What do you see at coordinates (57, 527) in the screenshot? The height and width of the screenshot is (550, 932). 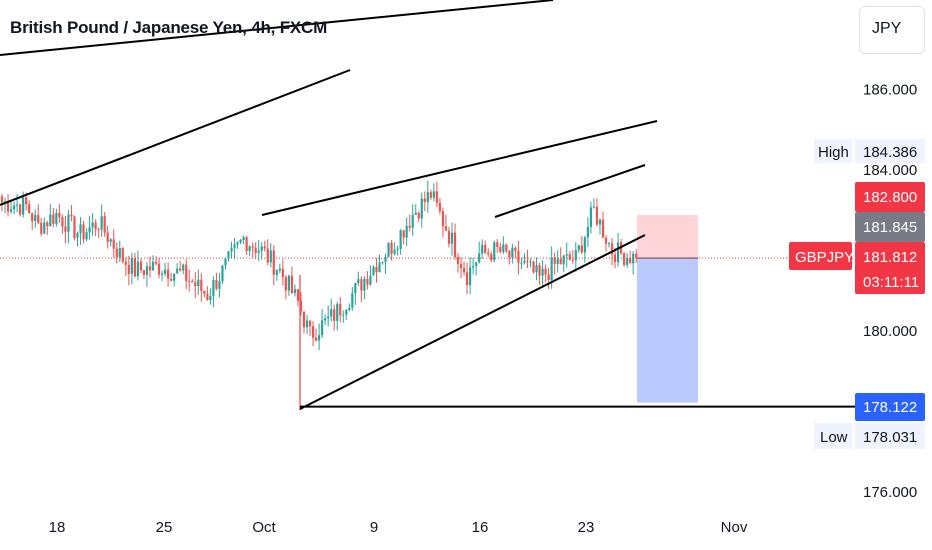 I see `time-axis-label: 18` at bounding box center [57, 527].